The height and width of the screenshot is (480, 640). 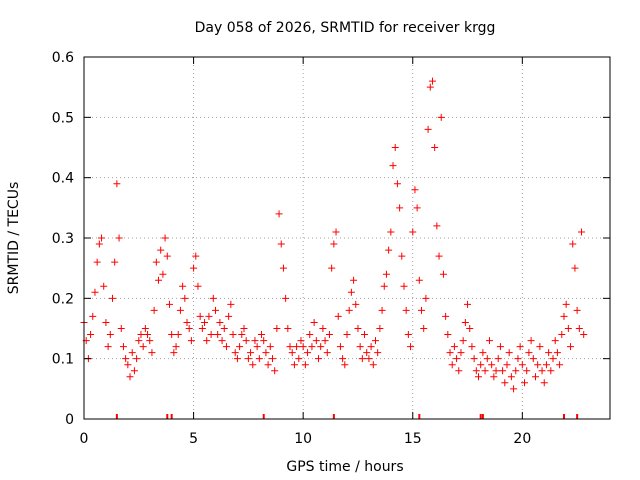 I want to click on y-tick-label: 0, so click(x=69, y=420).